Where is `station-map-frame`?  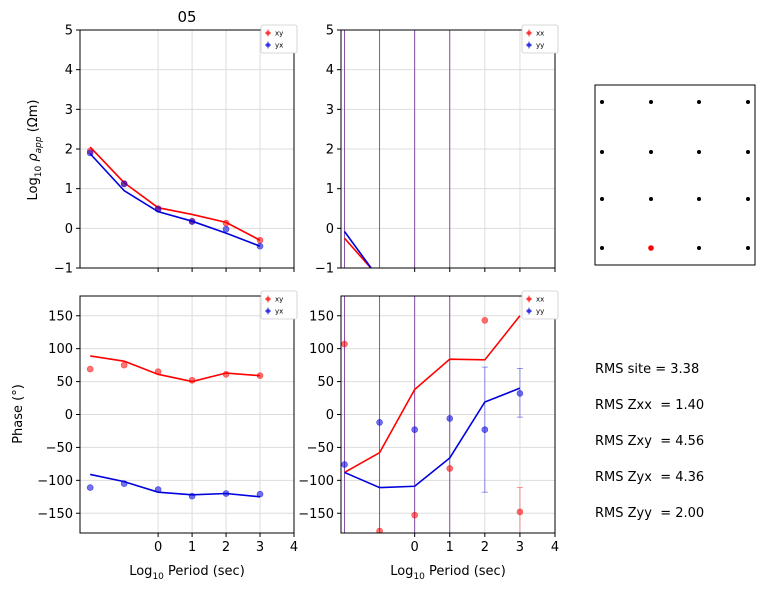
station-map-frame is located at coordinates (675, 175).